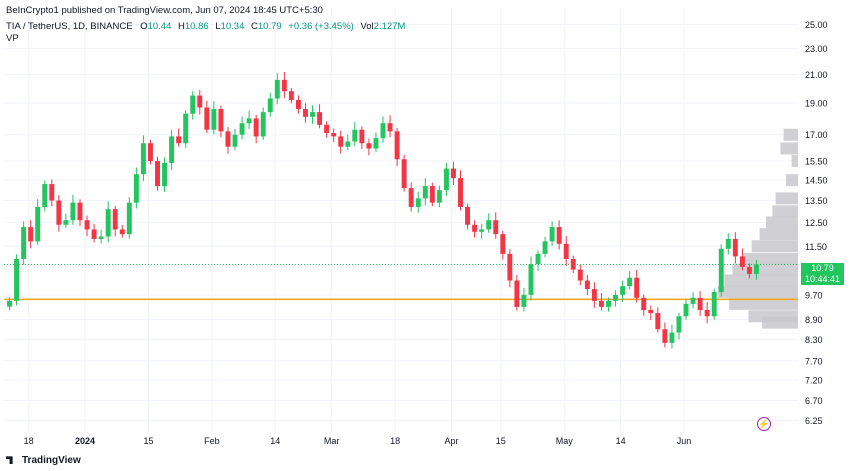  Describe the element at coordinates (764, 424) in the screenshot. I see `lightning-icon: ⚡` at that location.